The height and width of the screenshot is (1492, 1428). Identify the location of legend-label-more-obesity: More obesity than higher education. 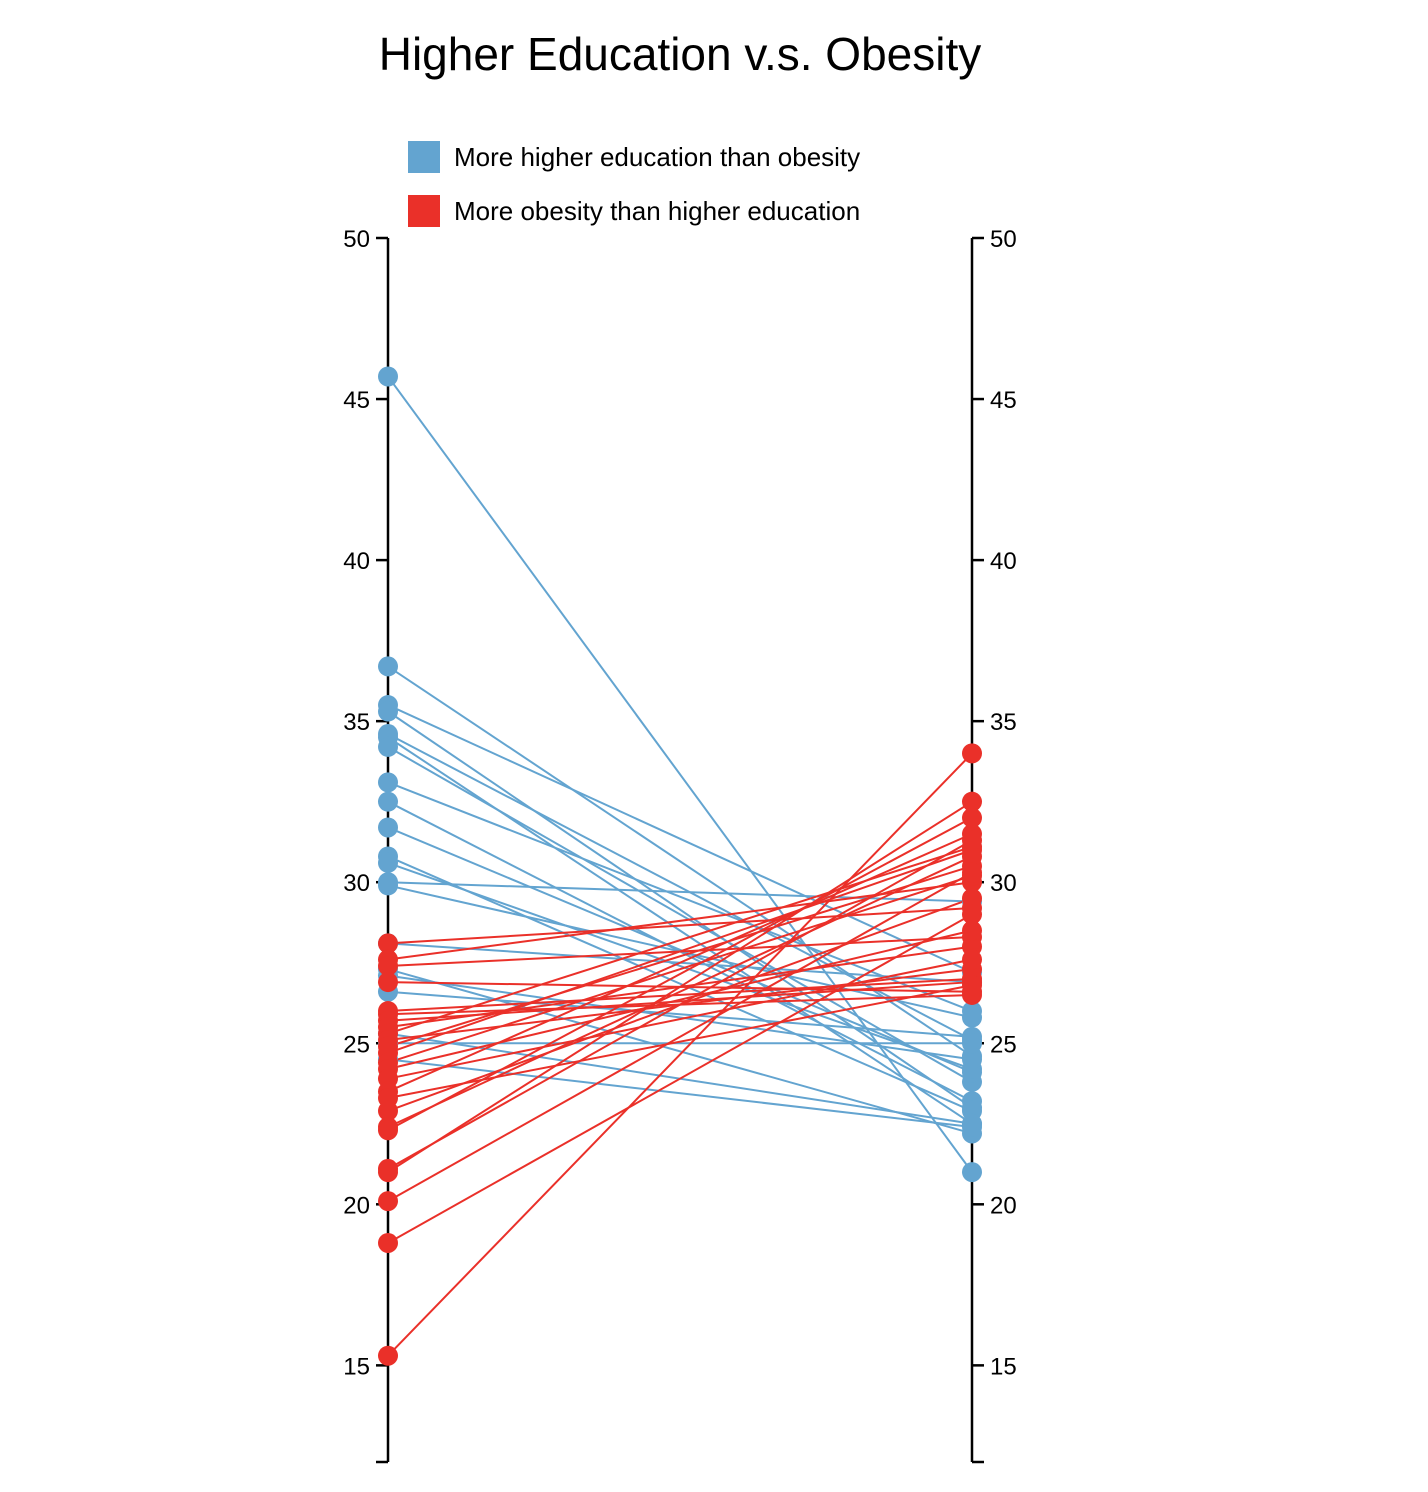
(657, 211).